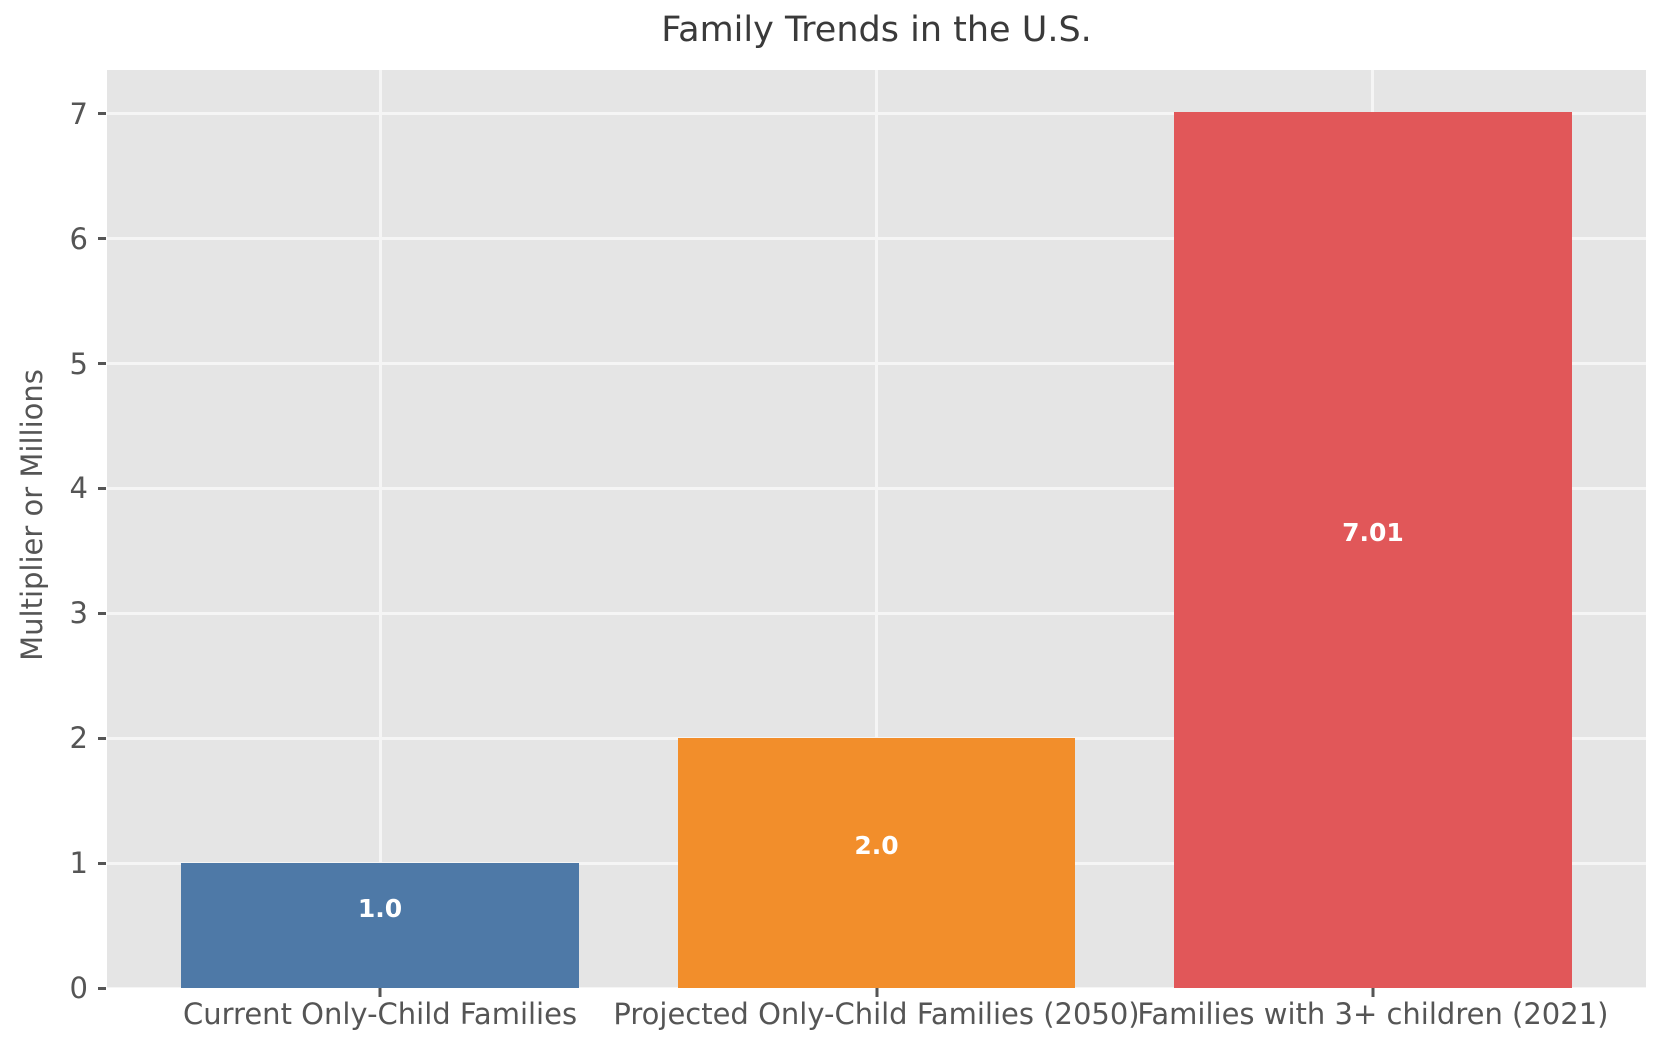  Describe the element at coordinates (78, 238) in the screenshot. I see `y-tick-label: 6` at that location.